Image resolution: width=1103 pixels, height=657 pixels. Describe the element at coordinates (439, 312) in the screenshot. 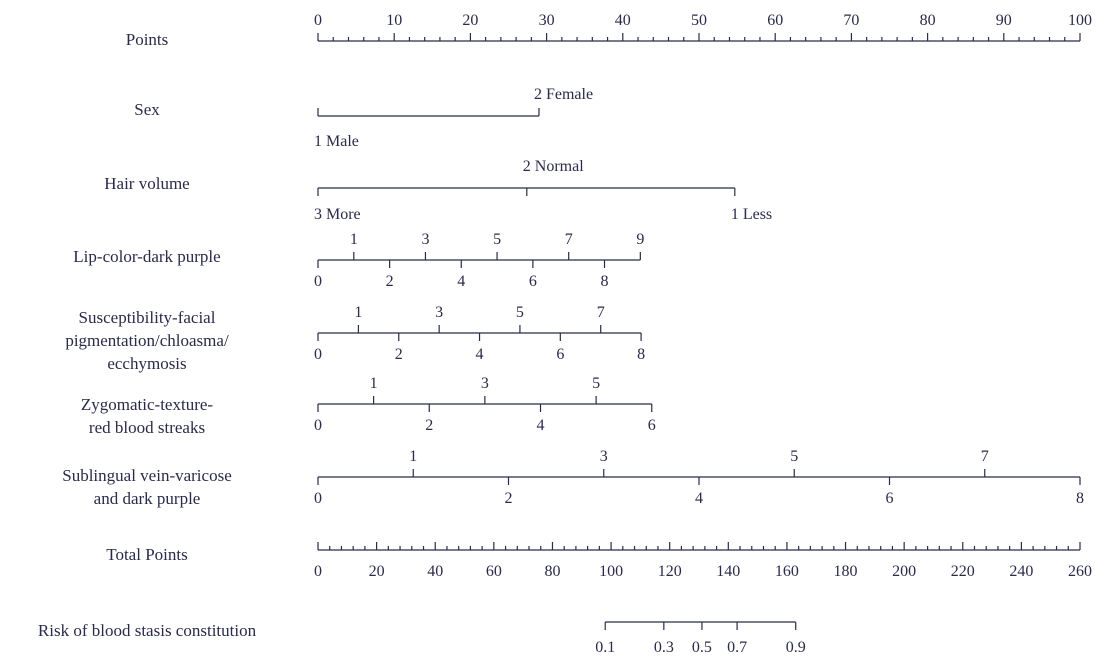

I see `facial-pigmentation-tick-label: 3` at that location.